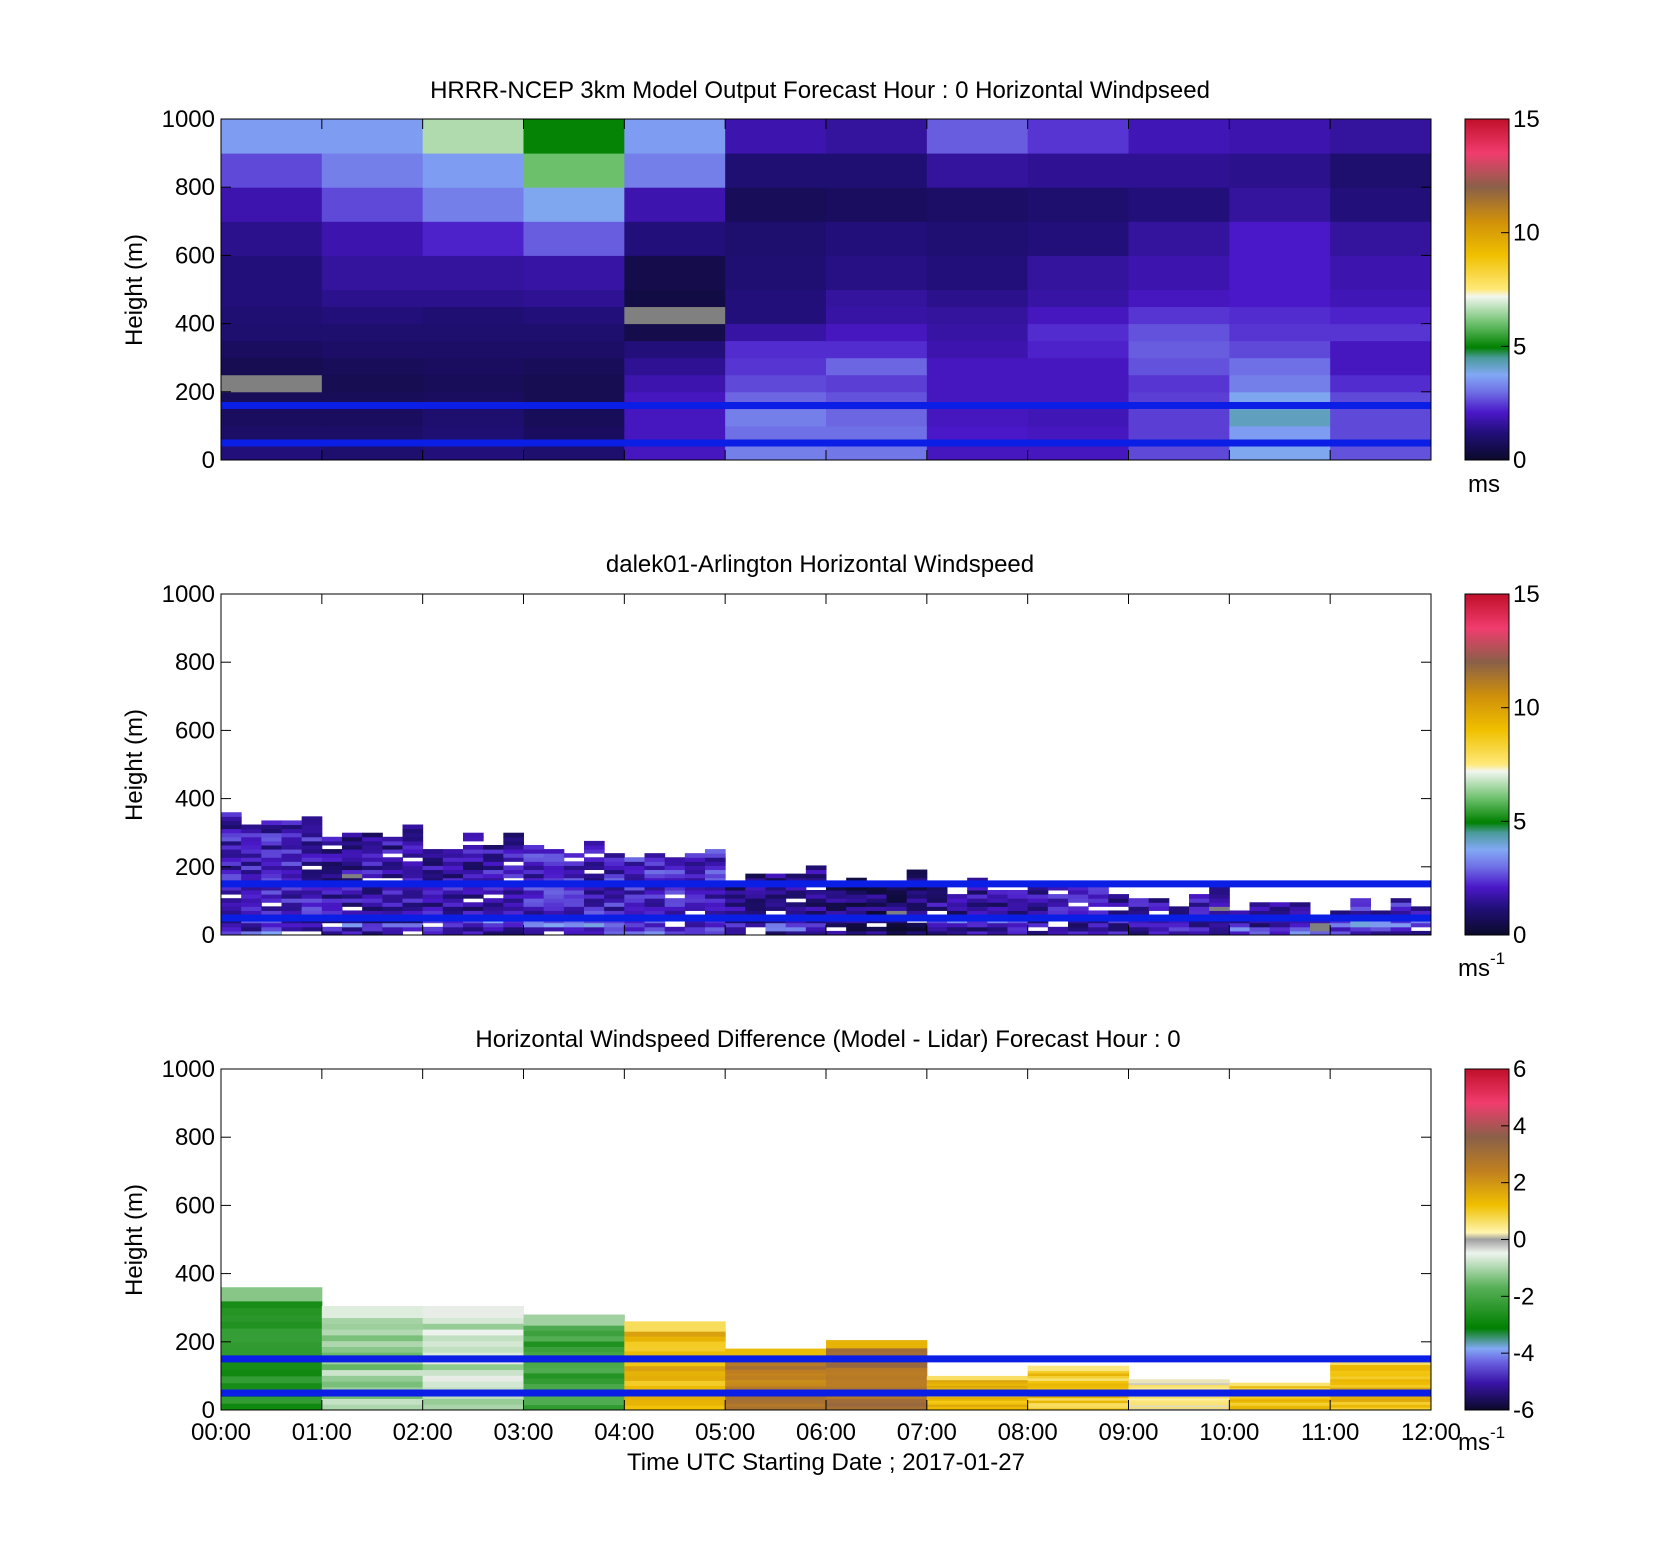 The image size is (1680, 1561). I want to click on colorbar-tick-label: 5, so click(1519, 821).